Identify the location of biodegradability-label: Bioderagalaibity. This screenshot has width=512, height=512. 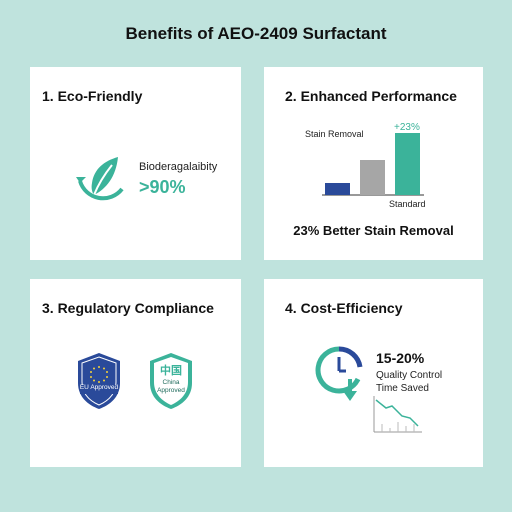
(178, 167).